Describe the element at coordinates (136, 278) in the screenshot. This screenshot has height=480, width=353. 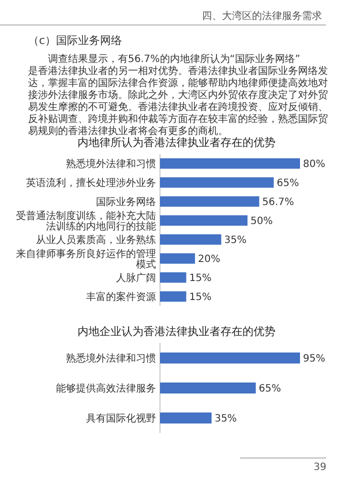
I see `y-tick-label: 人脉广阔` at that location.